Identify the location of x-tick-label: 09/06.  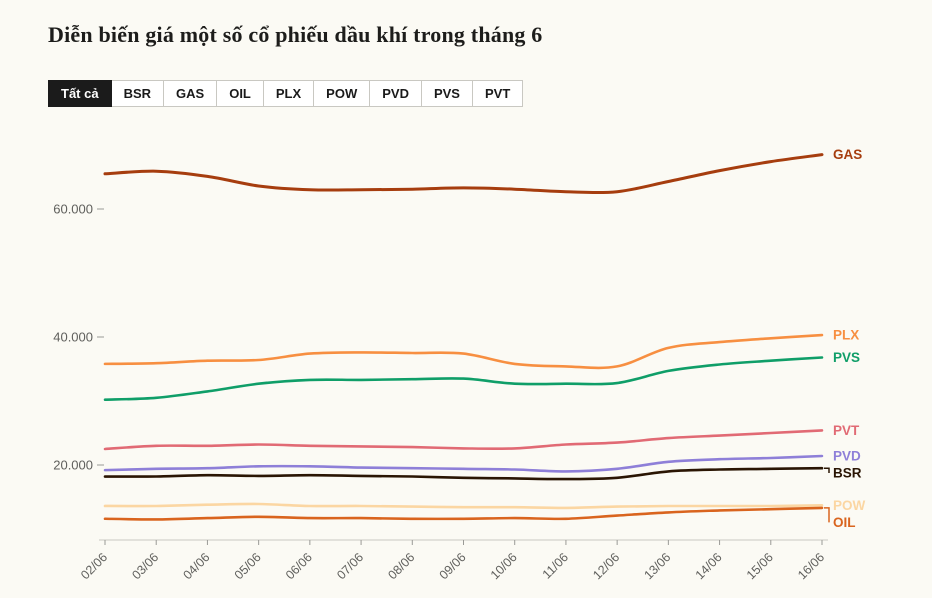
(453, 566).